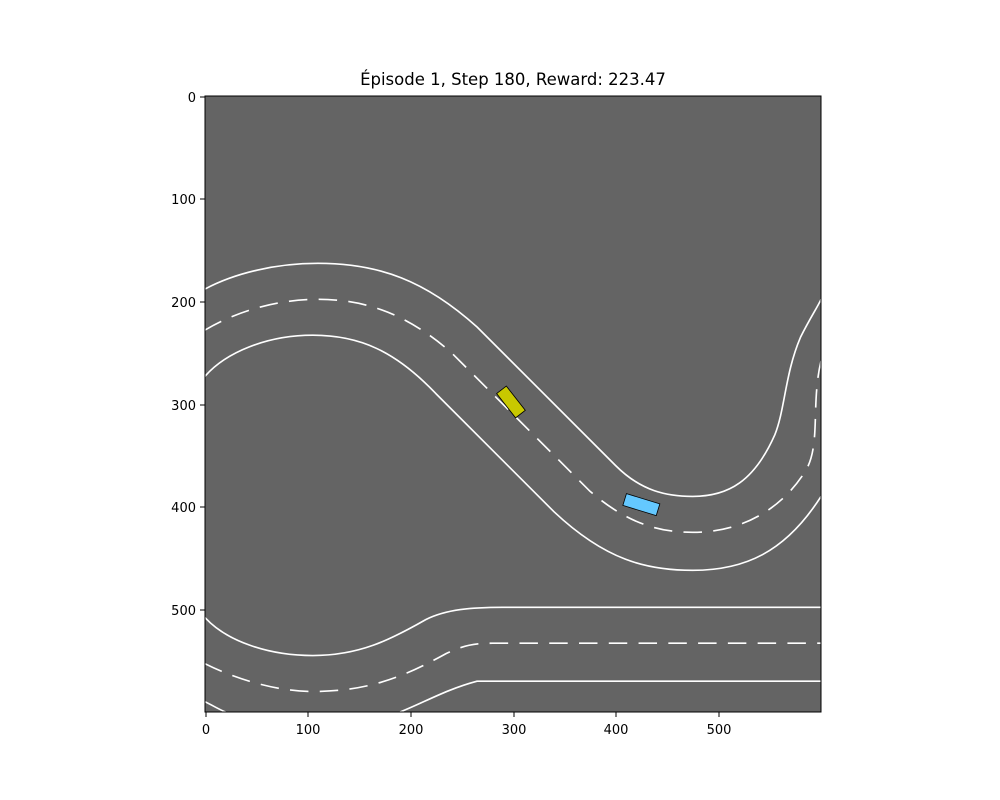 The image size is (1000, 800). What do you see at coordinates (641, 505) in the screenshot?
I see `blue-car` at bounding box center [641, 505].